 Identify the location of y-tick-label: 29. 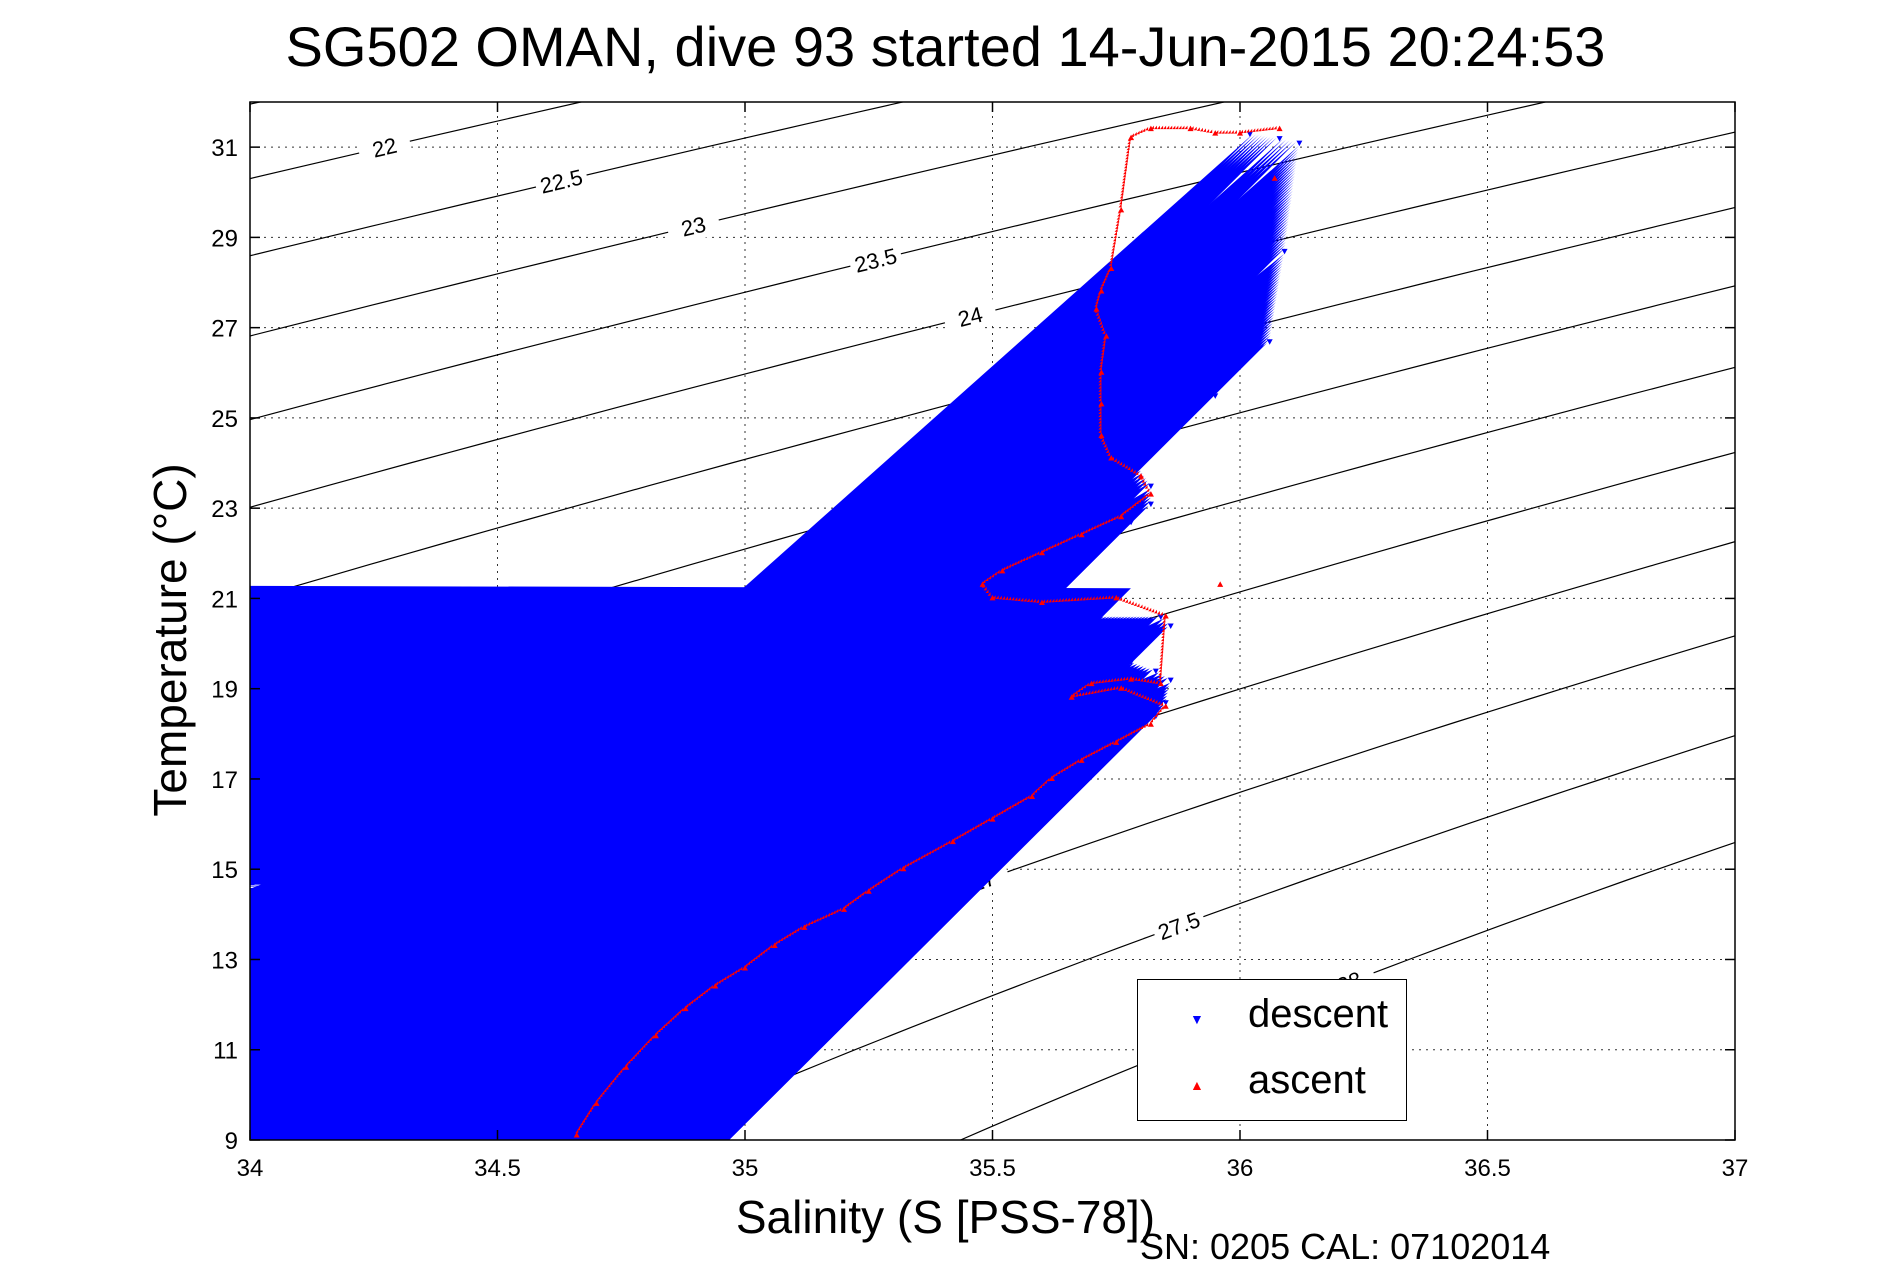
(224, 238).